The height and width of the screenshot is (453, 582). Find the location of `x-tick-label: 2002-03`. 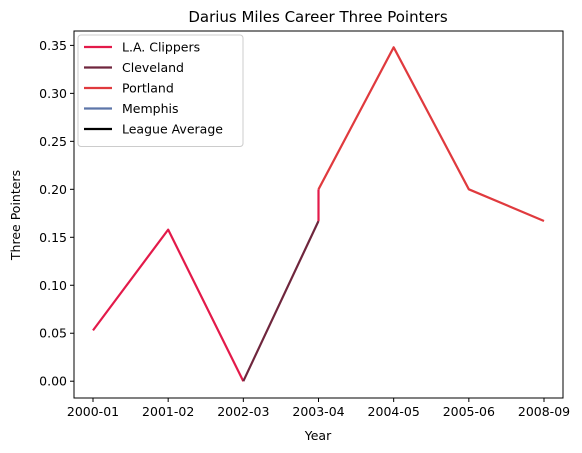

x-tick-label: 2002-03 is located at coordinates (243, 411).